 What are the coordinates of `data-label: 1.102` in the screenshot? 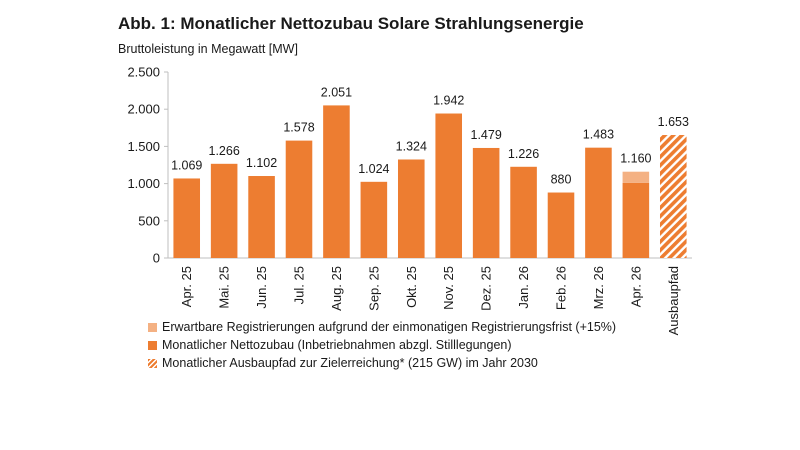 It's located at (261, 163).